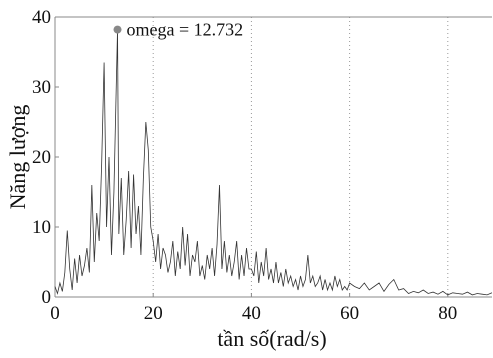 This screenshot has width=493, height=358. What do you see at coordinates (47, 297) in the screenshot?
I see `y-tick-label-0: 0` at bounding box center [47, 297].